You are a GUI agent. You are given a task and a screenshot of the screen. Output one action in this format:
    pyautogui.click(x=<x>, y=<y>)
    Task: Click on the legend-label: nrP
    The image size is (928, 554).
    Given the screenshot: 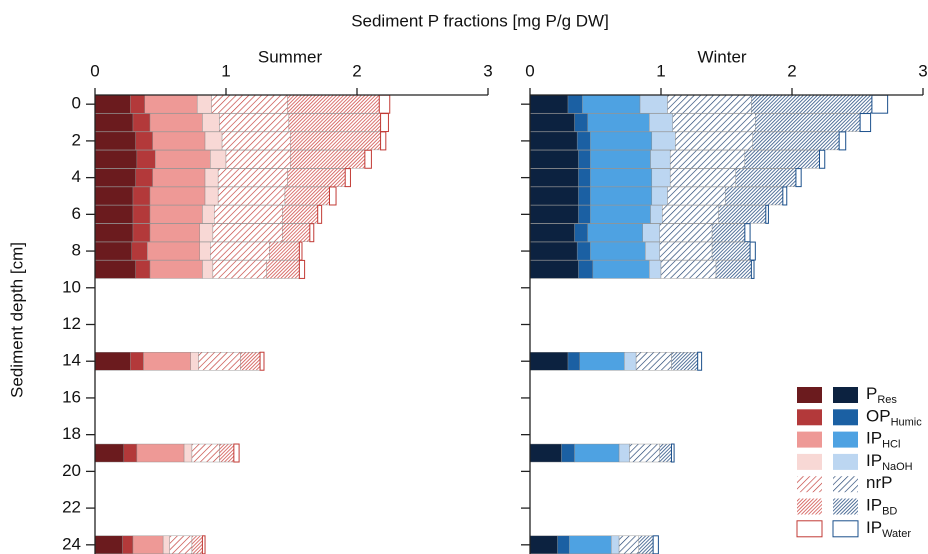 What is the action you would take?
    pyautogui.click(x=879, y=483)
    